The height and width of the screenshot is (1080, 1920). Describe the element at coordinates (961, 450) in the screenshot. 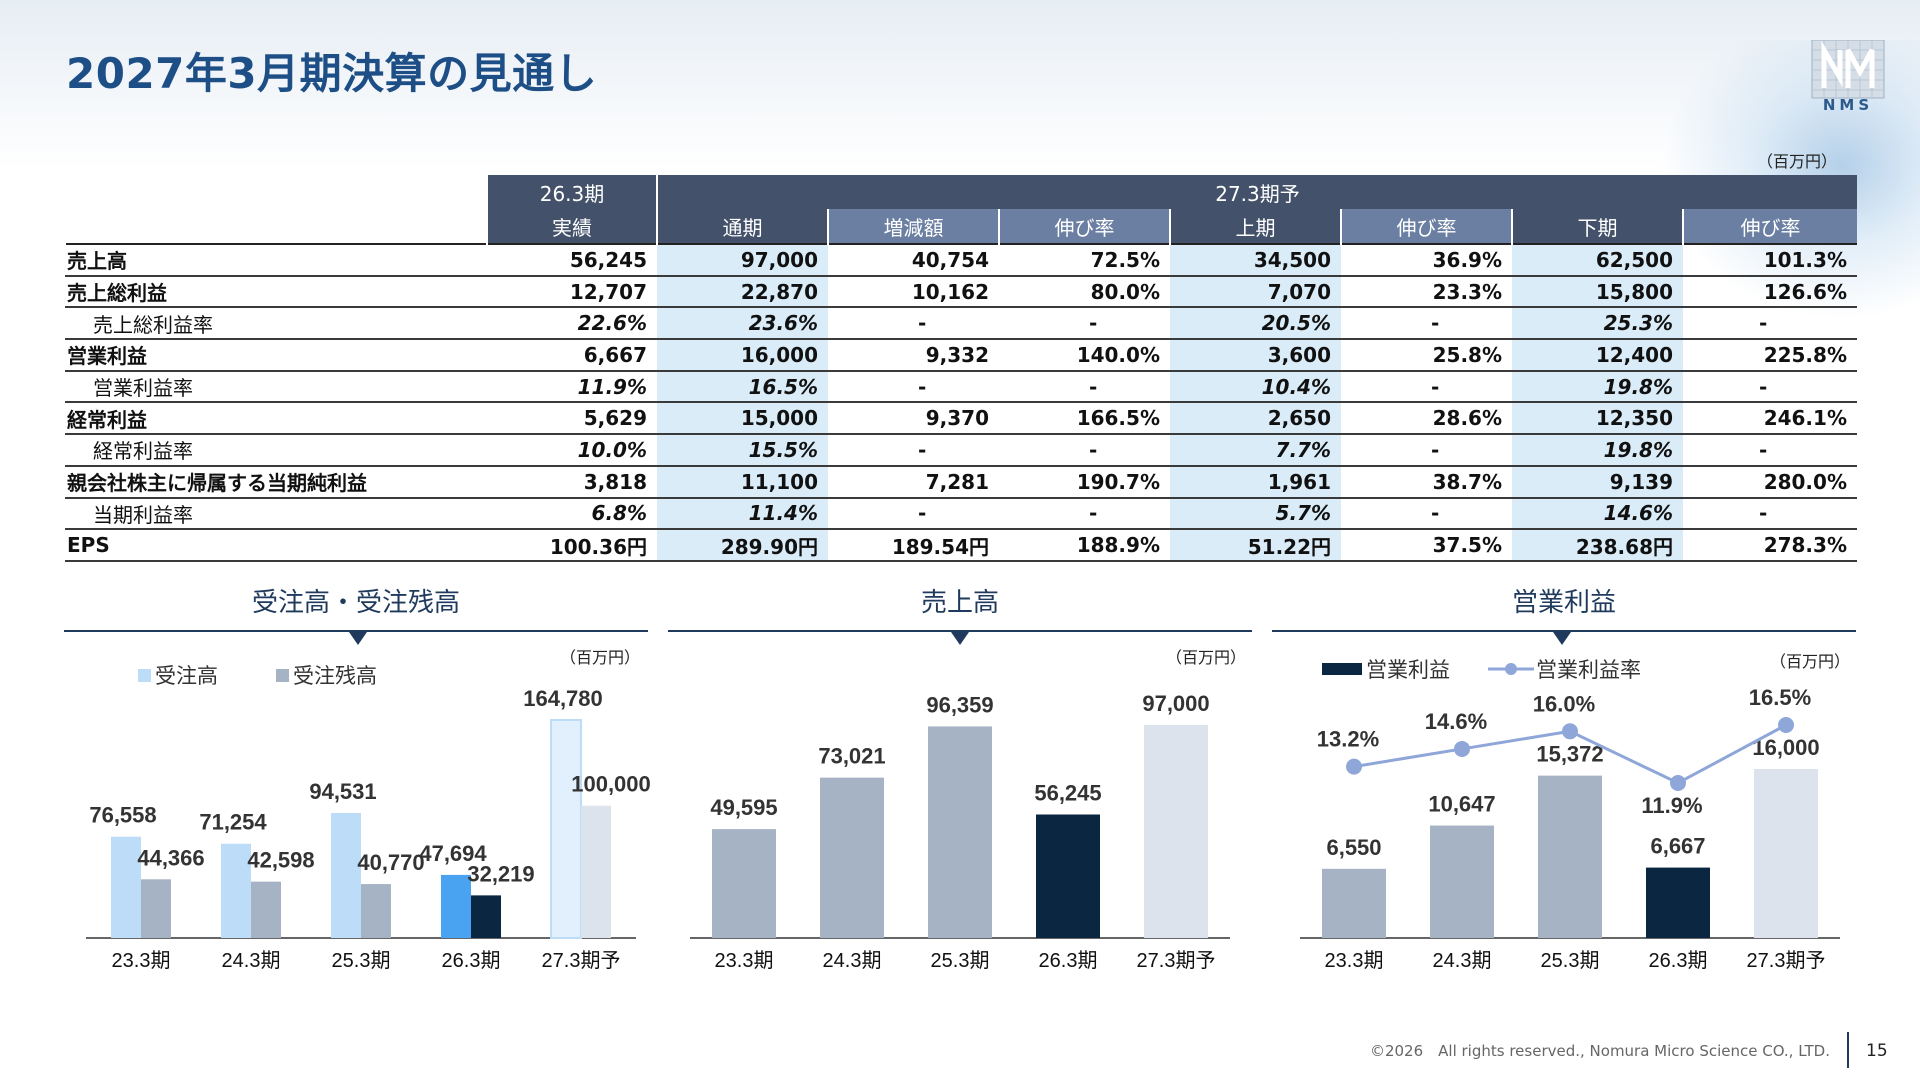

I see `table-row: 経常利益率 10.0% 15.5% - - 7.7% - 19.8% -` at that location.